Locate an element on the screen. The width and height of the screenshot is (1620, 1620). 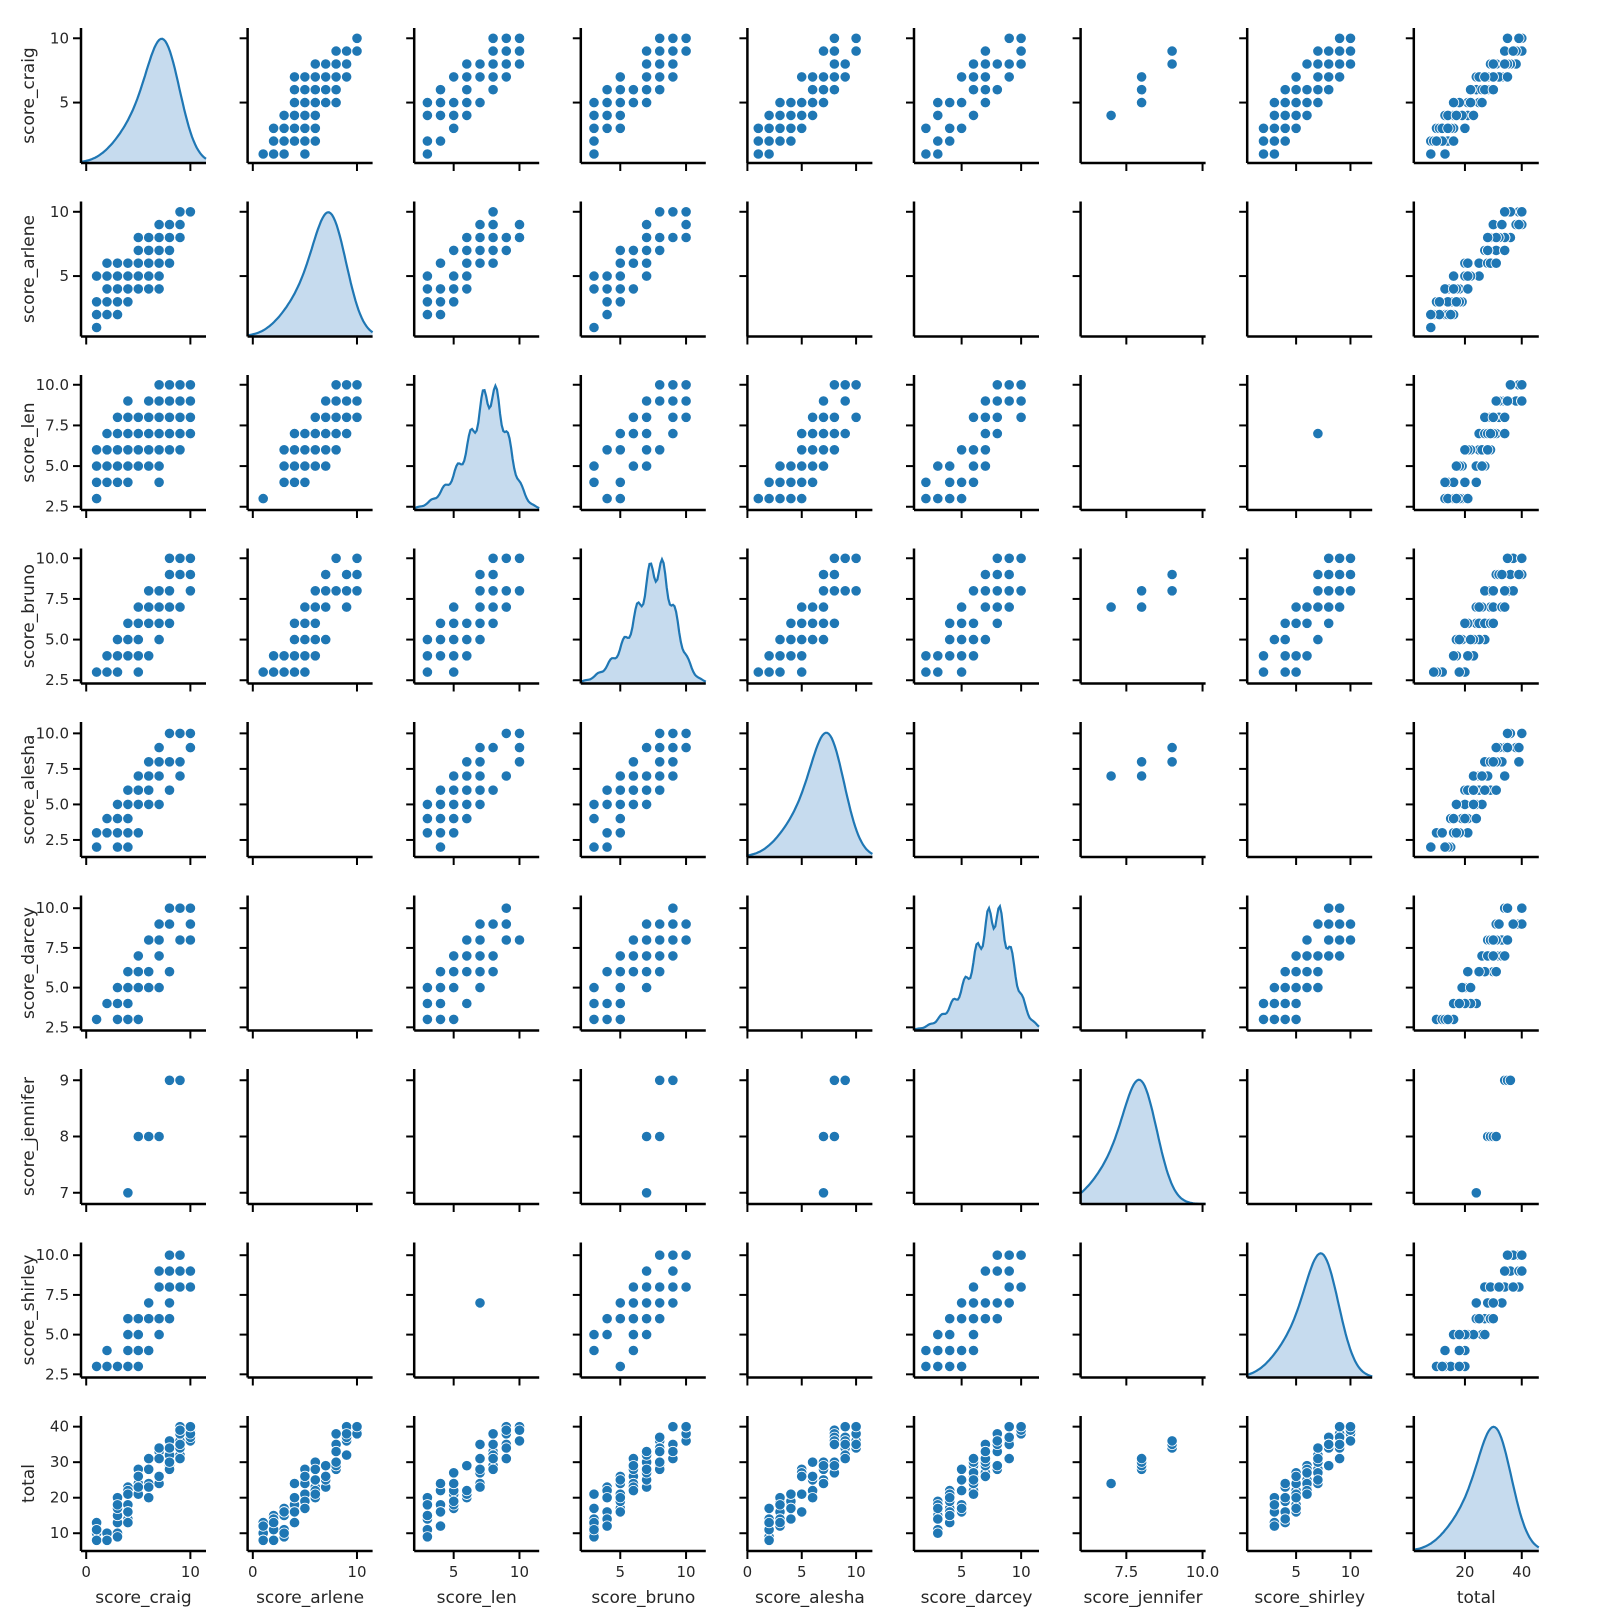
panel-score_craig-vs-score_darcey is located at coordinates (972, 99).